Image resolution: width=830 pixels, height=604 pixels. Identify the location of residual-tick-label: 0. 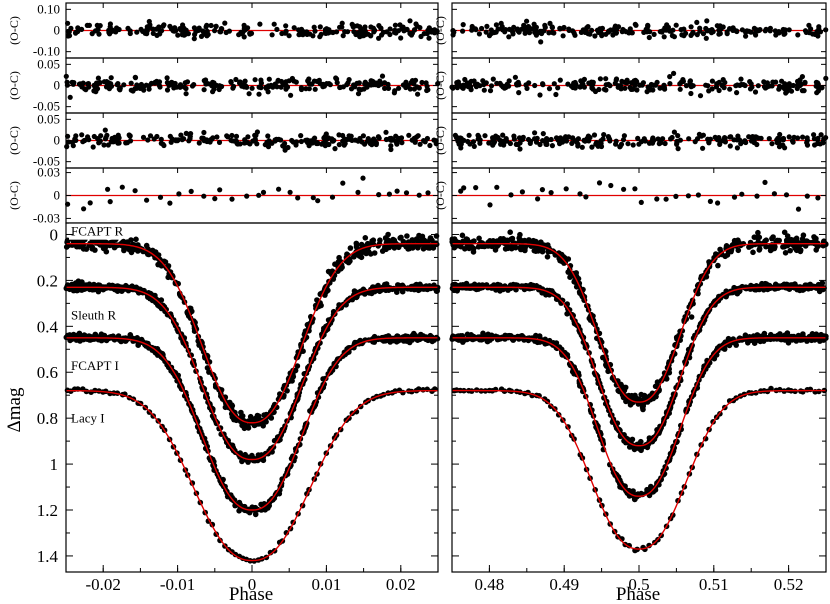
(57, 140).